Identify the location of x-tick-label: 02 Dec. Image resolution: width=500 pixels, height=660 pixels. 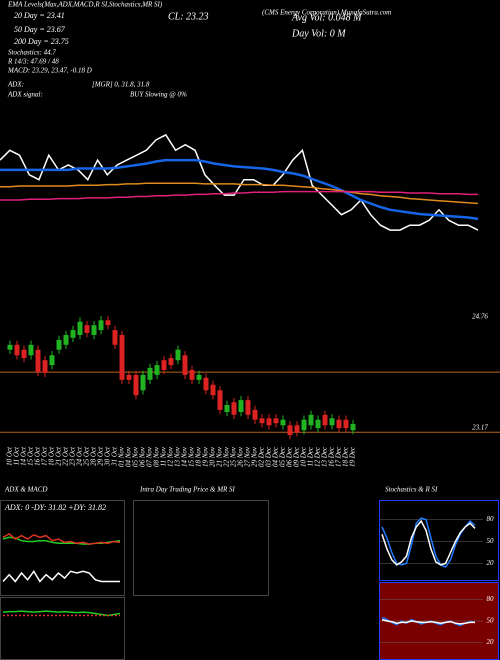
(262, 456).